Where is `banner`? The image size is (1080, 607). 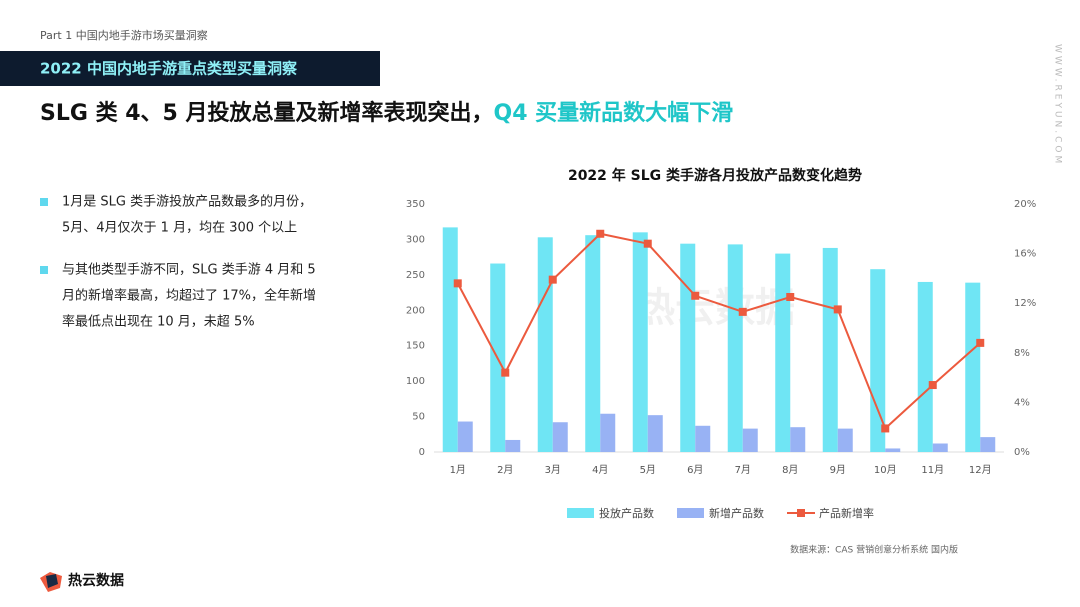
banner is located at coordinates (190, 68).